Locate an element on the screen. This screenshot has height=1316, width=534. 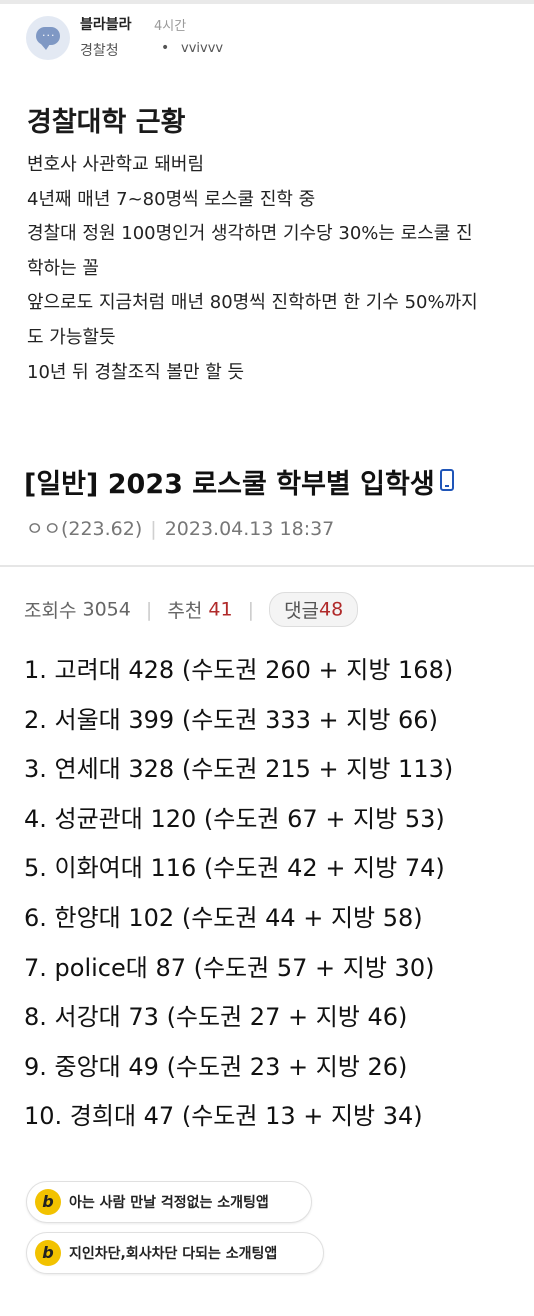
list-item: 9. 중앙대 49 (수도권 23 + 지방 26) is located at coordinates (216, 1066).